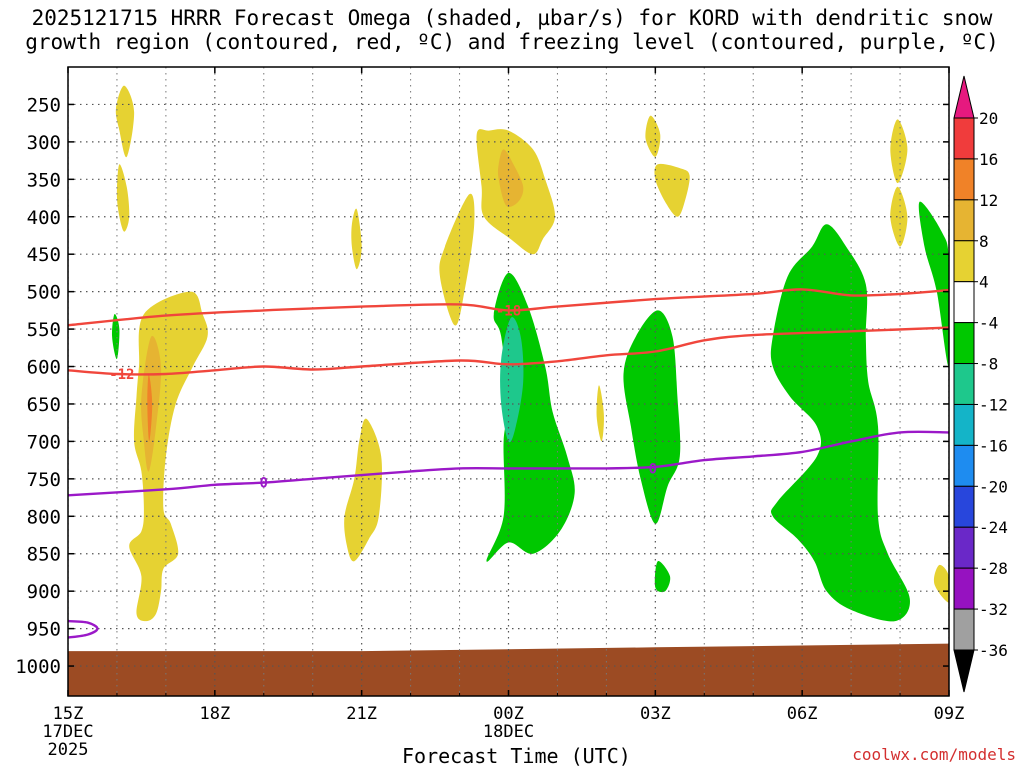 This screenshot has height=768, width=1024. Describe the element at coordinates (44, 105) in the screenshot. I see `y-tick-label: 250` at that location.